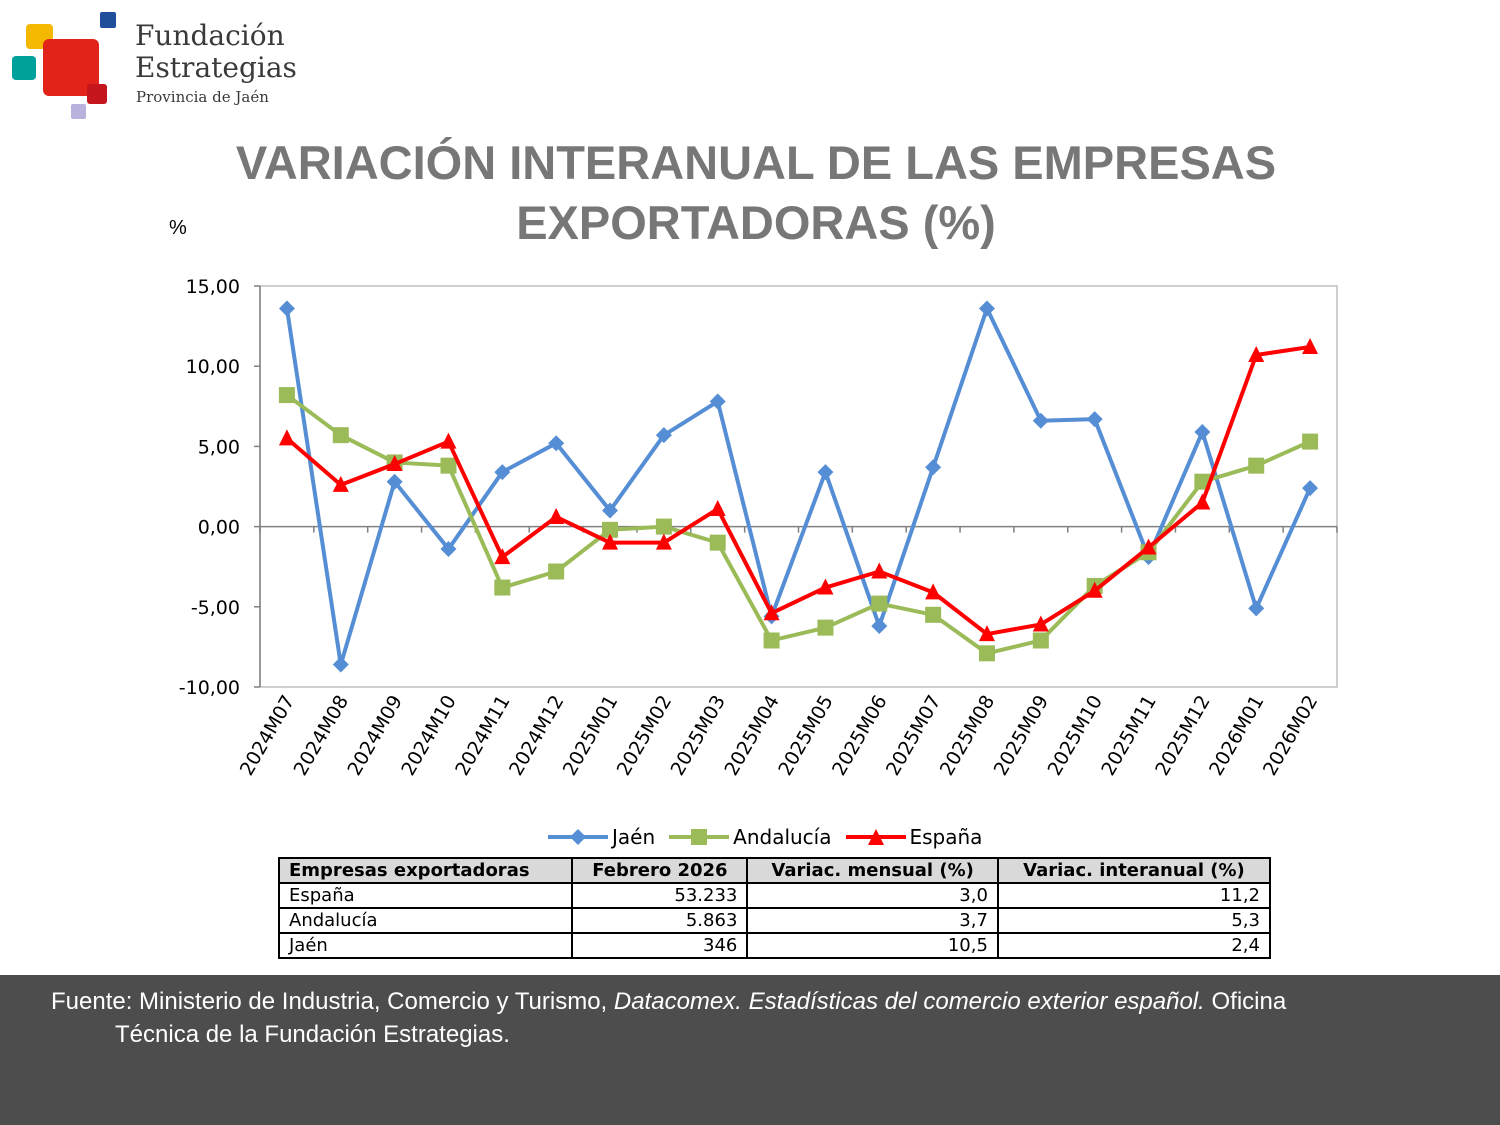 The image size is (1500, 1125). What do you see at coordinates (756, 162) in the screenshot?
I see `title-line-1: VARIACIÓN INTERANUAL DE LAS EMPRESAS` at bounding box center [756, 162].